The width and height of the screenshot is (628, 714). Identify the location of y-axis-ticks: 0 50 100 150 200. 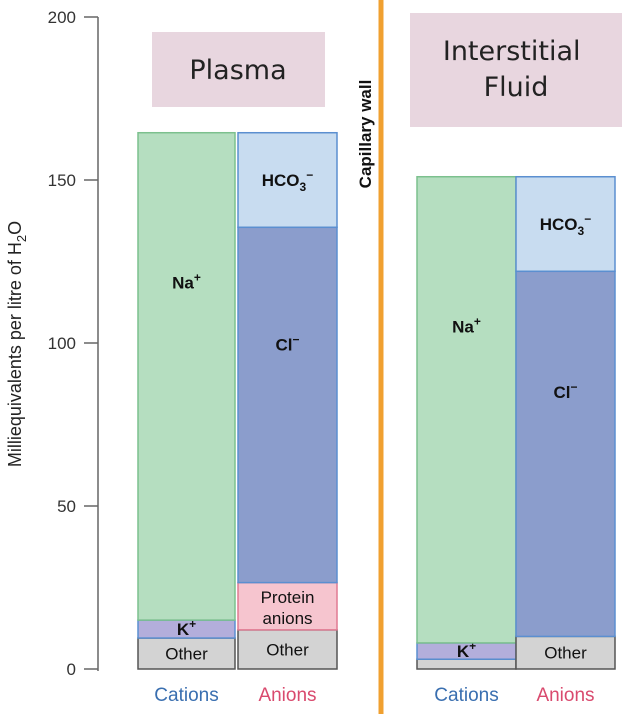
(73, 343).